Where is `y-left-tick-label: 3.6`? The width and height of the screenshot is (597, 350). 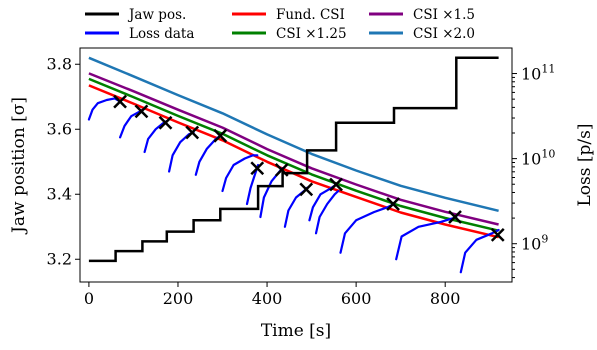 y-left-tick-label: 3.6 is located at coordinates (59, 128).